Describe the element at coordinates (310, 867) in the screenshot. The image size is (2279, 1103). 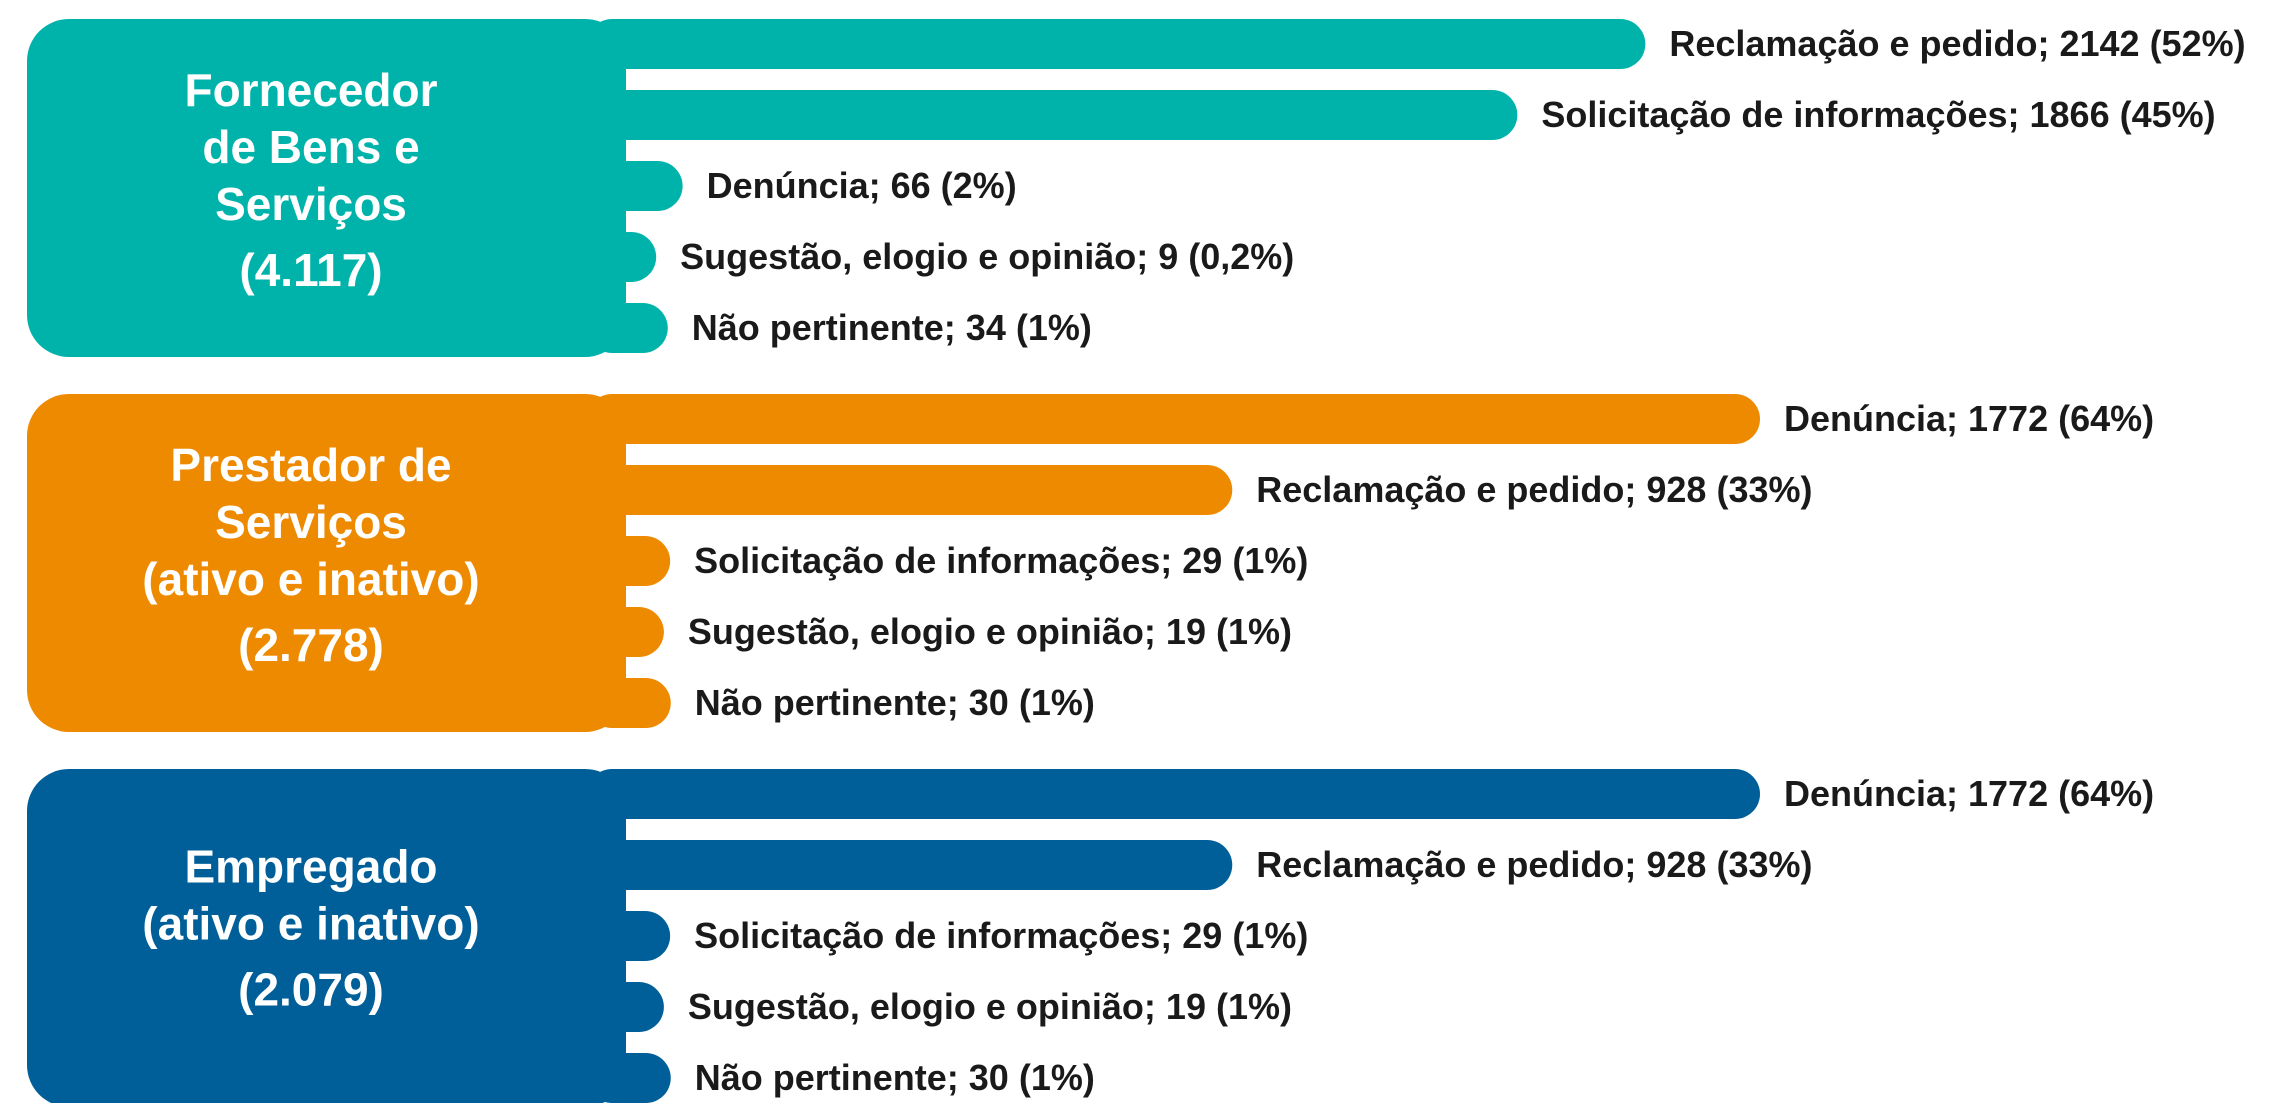
I see `group-title: Empregado` at that location.